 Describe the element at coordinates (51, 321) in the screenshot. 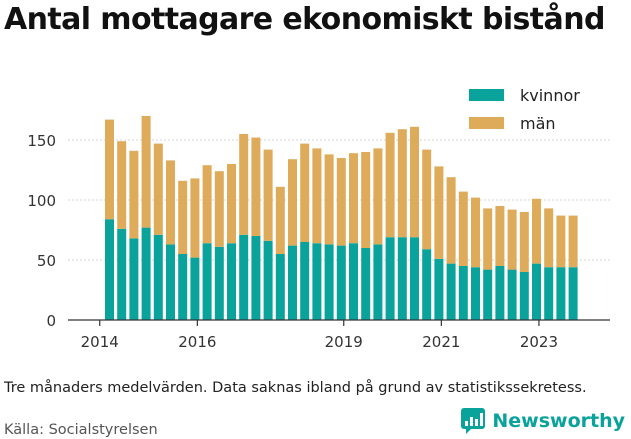

I see `y-tick-label-0: 0` at that location.